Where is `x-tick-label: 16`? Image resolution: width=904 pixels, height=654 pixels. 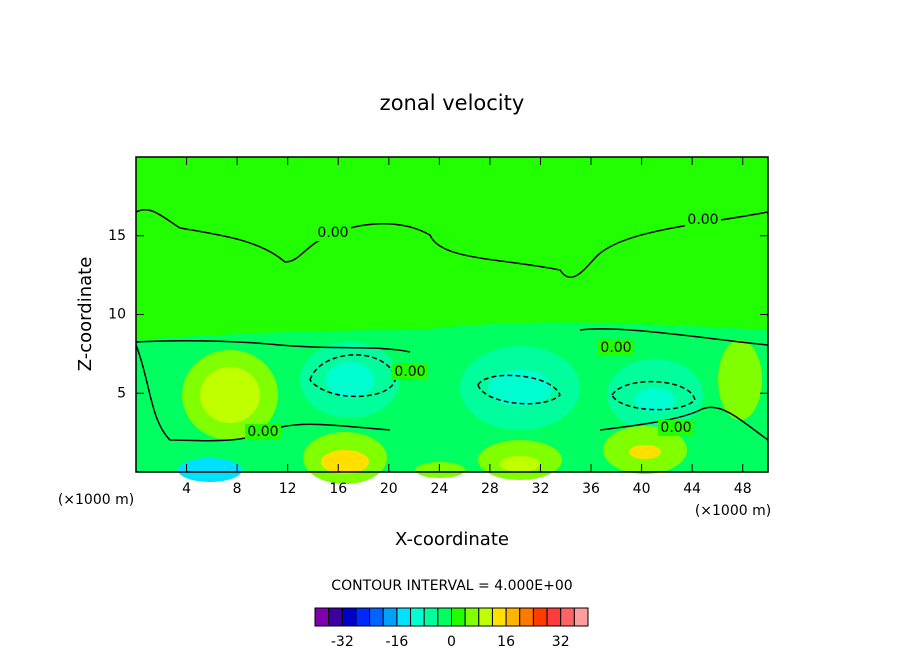 x-tick-label: 16 is located at coordinates (338, 489).